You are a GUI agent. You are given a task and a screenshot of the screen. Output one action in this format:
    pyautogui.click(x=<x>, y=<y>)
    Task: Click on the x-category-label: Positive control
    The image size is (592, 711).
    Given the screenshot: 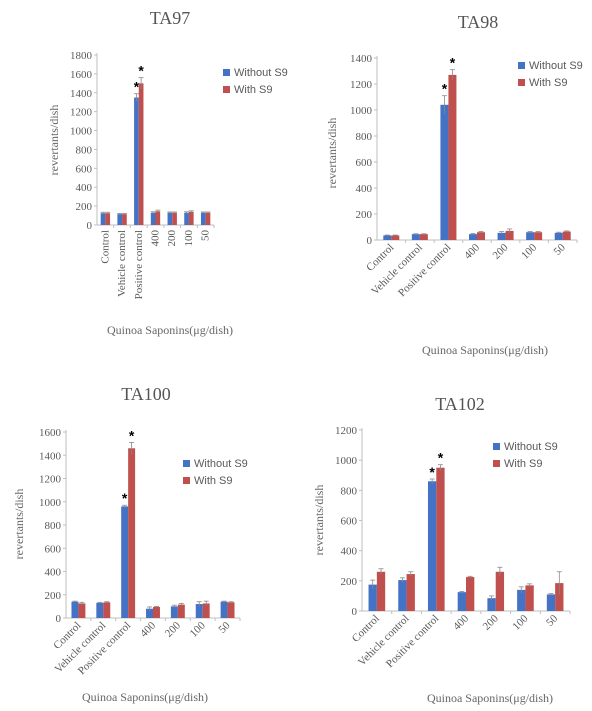 What is the action you would take?
    pyautogui.click(x=139, y=264)
    